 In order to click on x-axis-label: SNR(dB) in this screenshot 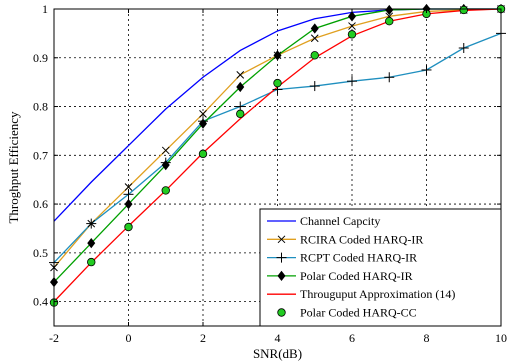, I will do `click(277, 353)`.